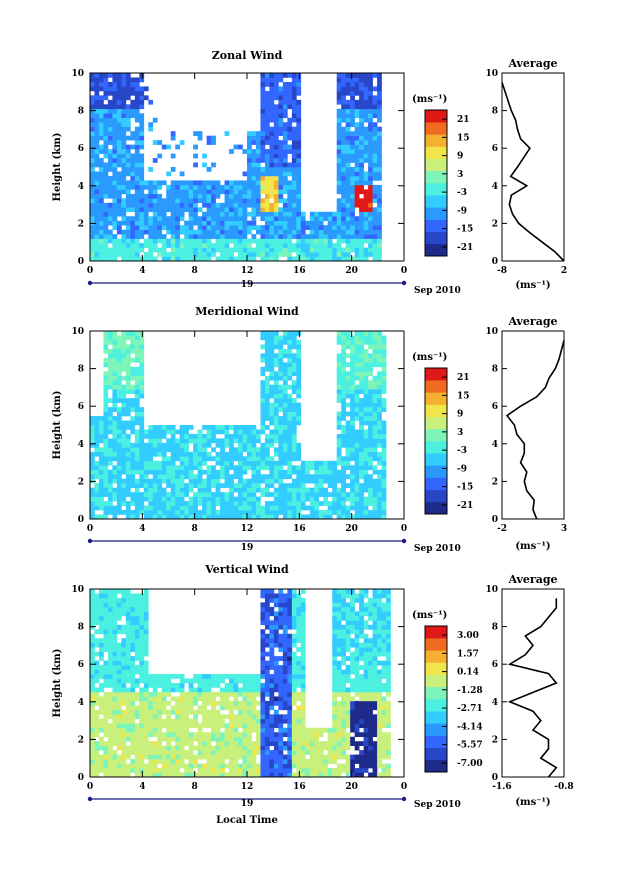  What do you see at coordinates (533, 425) in the screenshot?
I see `profile-frame` at bounding box center [533, 425].